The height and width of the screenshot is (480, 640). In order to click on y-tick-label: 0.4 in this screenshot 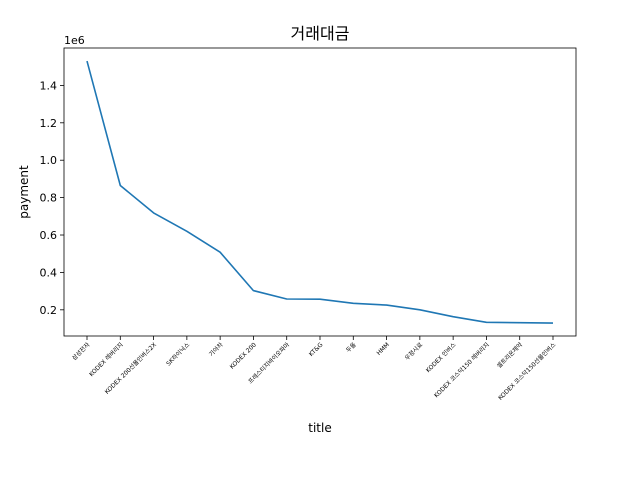, I will do `click(49, 272)`.